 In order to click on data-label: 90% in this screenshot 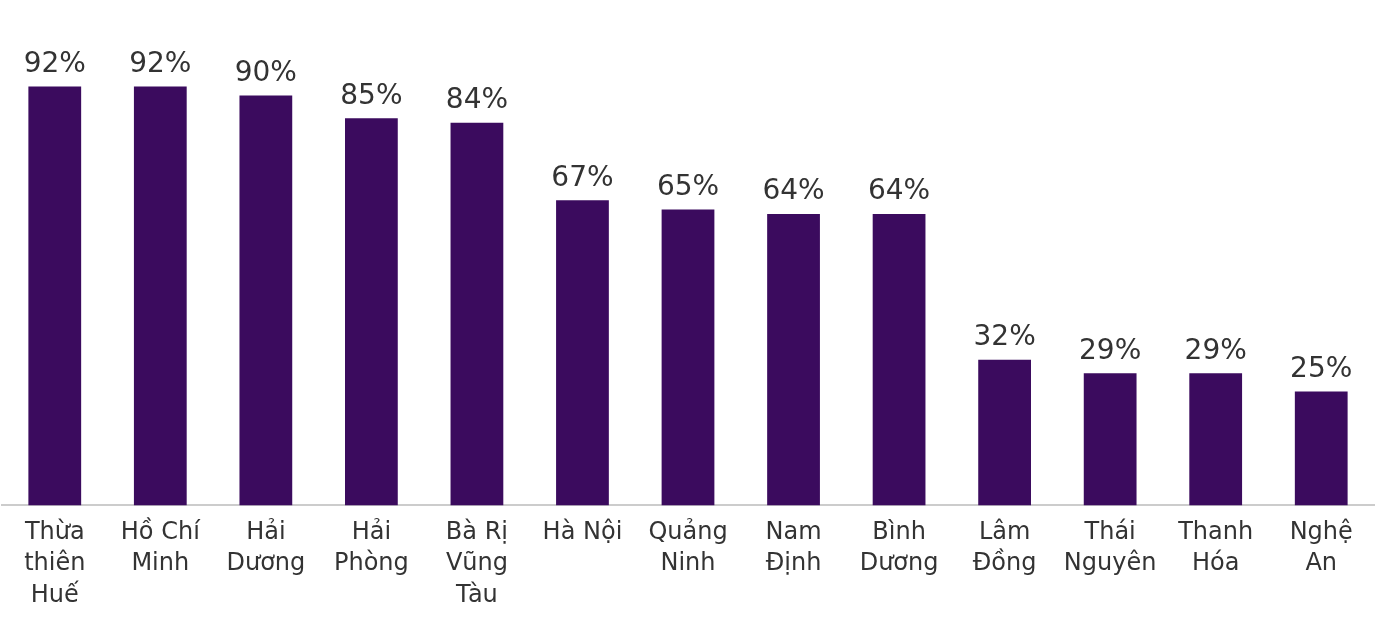, I will do `click(265, 71)`.